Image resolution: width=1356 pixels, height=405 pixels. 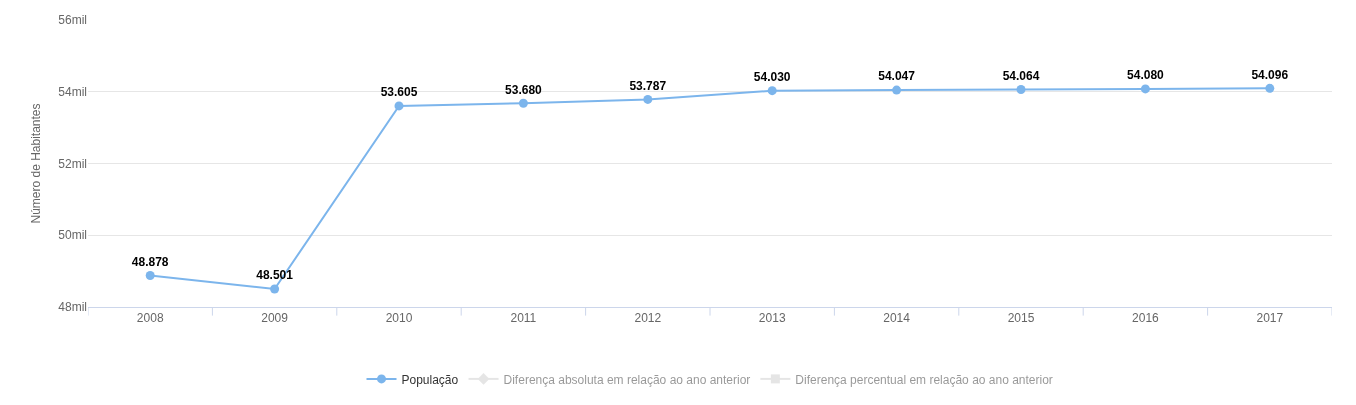 What do you see at coordinates (523, 318) in the screenshot?
I see `x-tick-label: 2011` at bounding box center [523, 318].